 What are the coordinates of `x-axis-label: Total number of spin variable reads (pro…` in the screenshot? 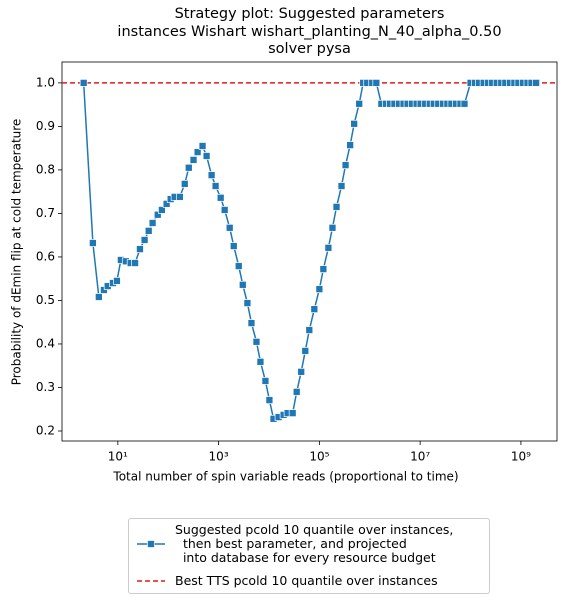 It's located at (285, 477).